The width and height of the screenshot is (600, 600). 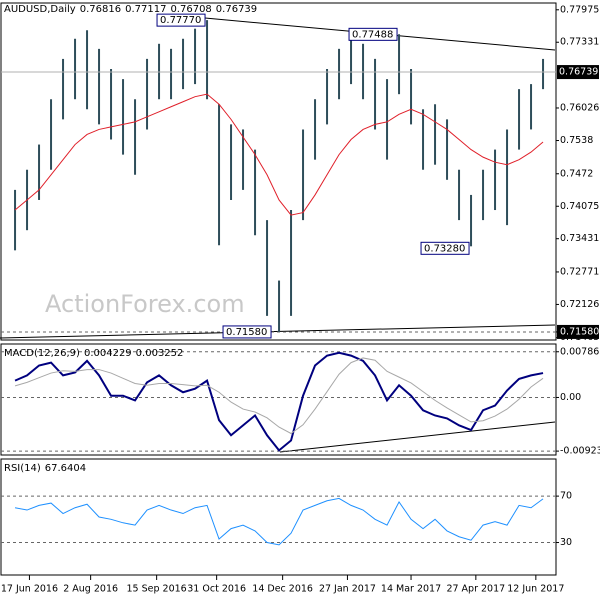 I want to click on panel-title: MACD(12,26,9) 0.004229 0.003252, so click(x=93, y=353).